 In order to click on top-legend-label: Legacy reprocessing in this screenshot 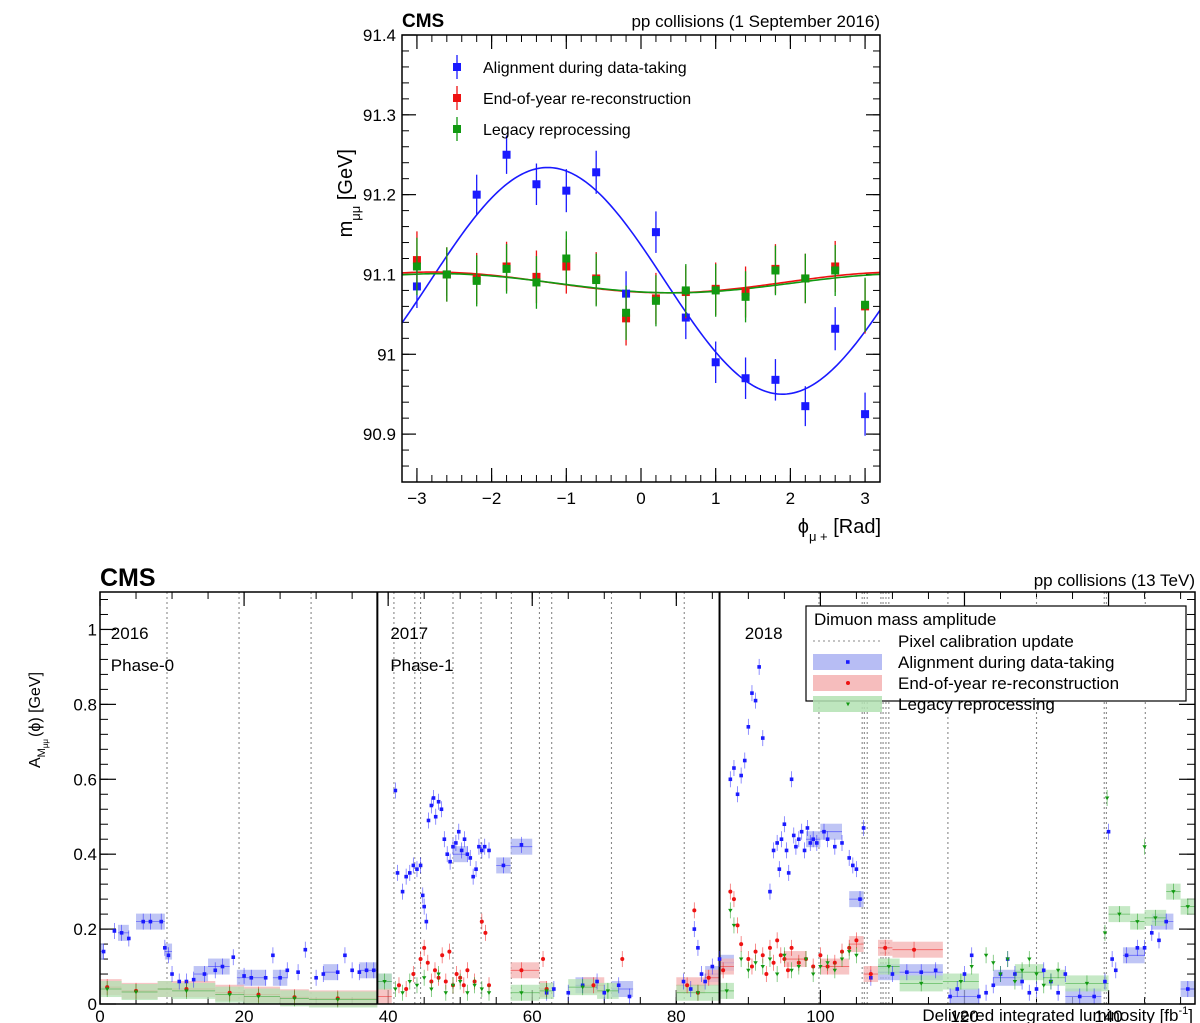, I will do `click(557, 130)`.